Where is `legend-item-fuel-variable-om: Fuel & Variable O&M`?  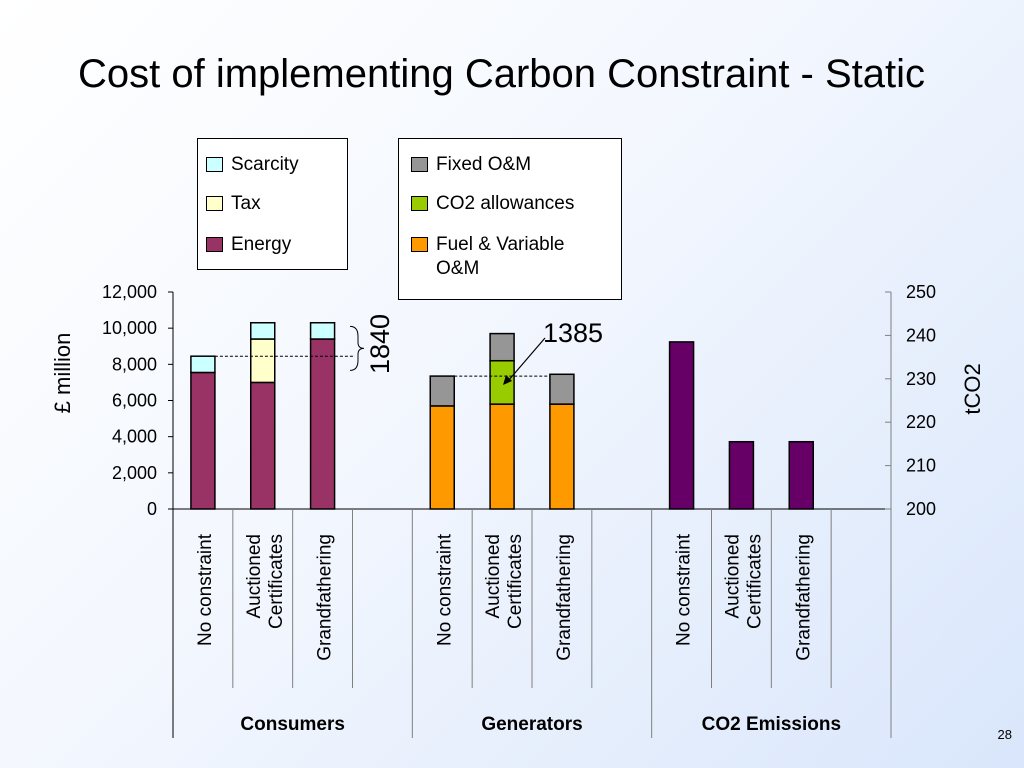
legend-item-fuel-variable-om: Fuel & Variable O&M is located at coordinates (511, 257).